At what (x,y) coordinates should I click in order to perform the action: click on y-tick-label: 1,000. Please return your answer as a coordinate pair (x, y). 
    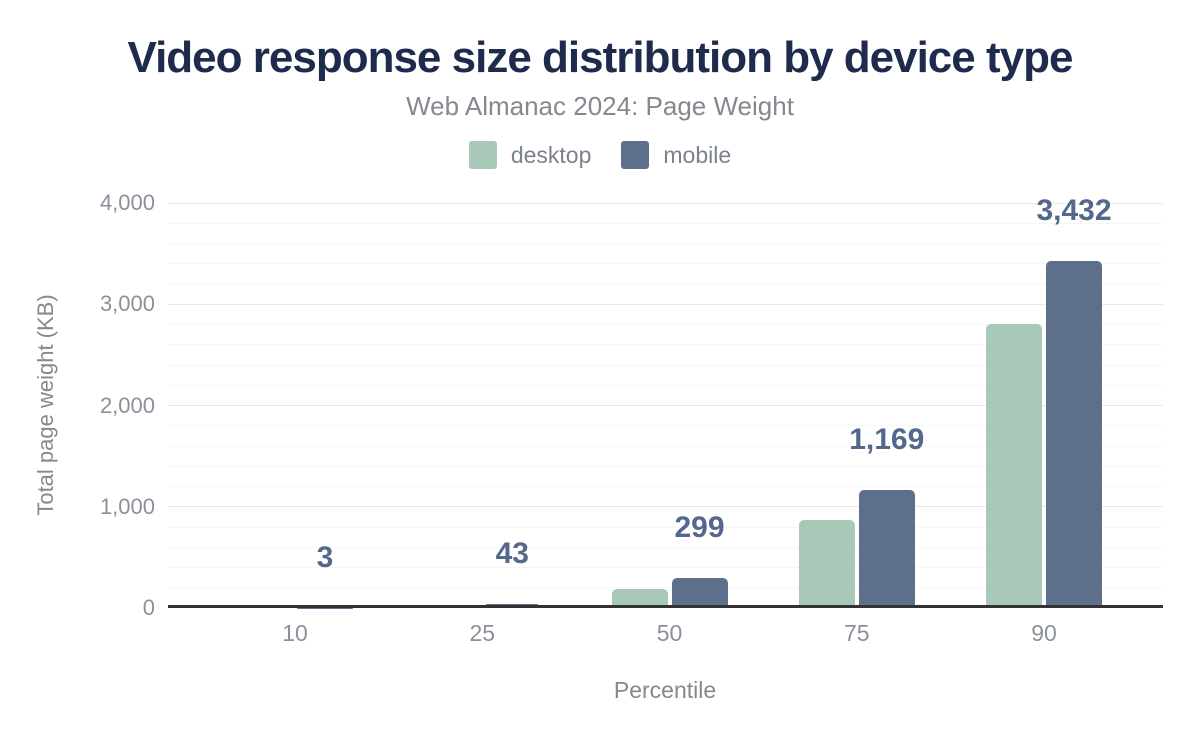
    Looking at the image, I should click on (127, 506).